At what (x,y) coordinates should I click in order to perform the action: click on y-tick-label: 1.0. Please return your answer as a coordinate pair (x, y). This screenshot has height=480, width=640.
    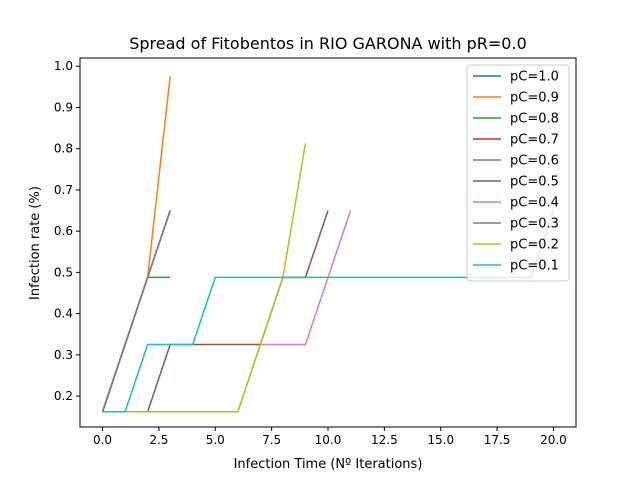
    Looking at the image, I should click on (63, 66).